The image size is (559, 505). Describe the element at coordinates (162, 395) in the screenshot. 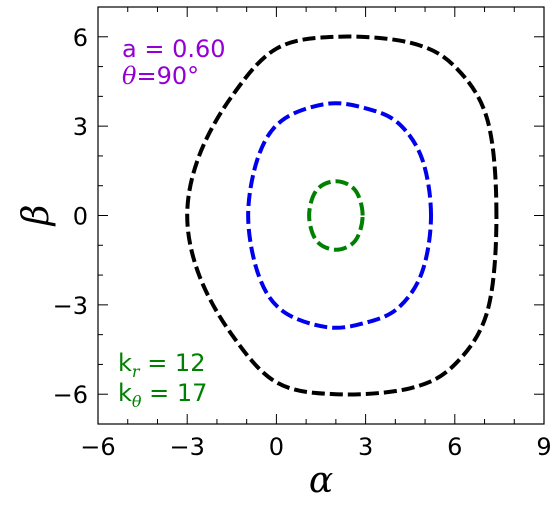

I see `annotation-ktheta: kθ = 17` at that location.